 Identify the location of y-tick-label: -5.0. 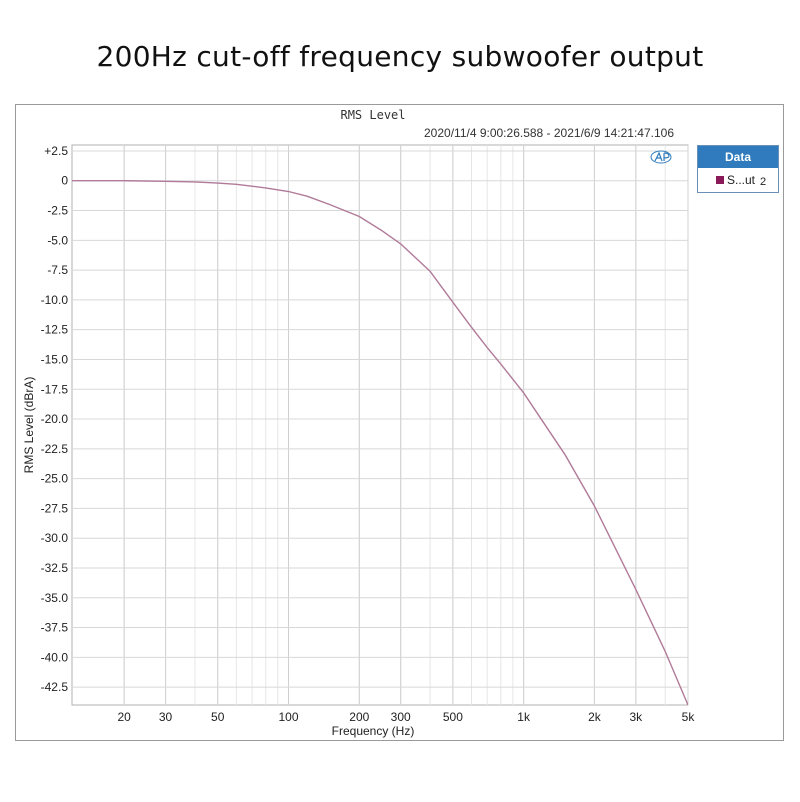
(57, 240).